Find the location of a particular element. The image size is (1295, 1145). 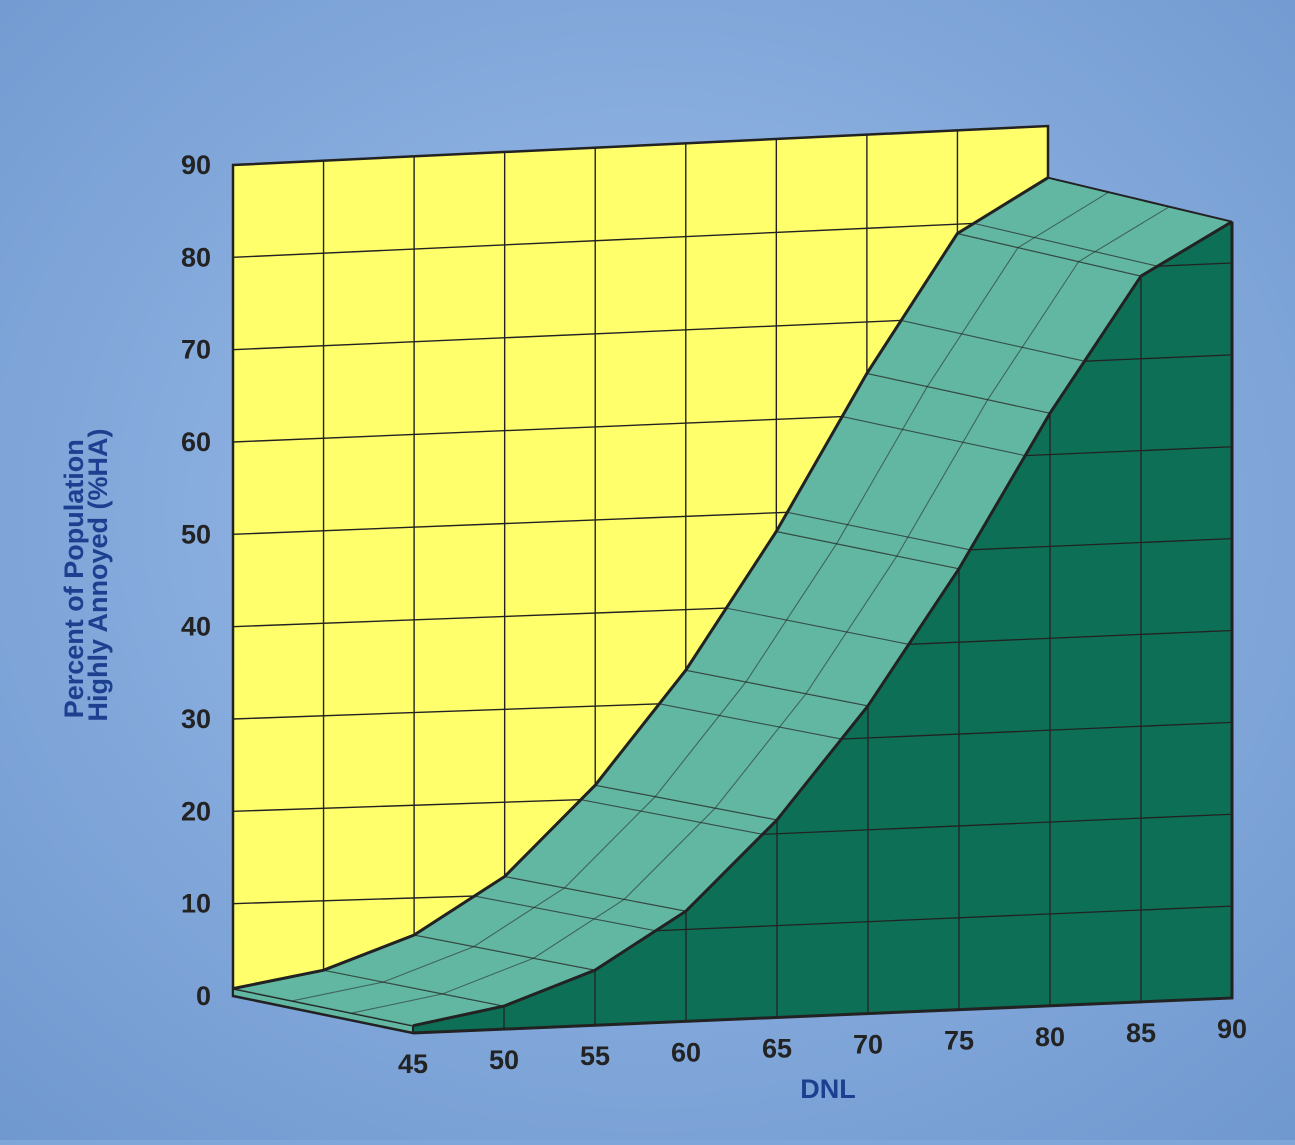

x-tick-label: 55 is located at coordinates (595, 1056).